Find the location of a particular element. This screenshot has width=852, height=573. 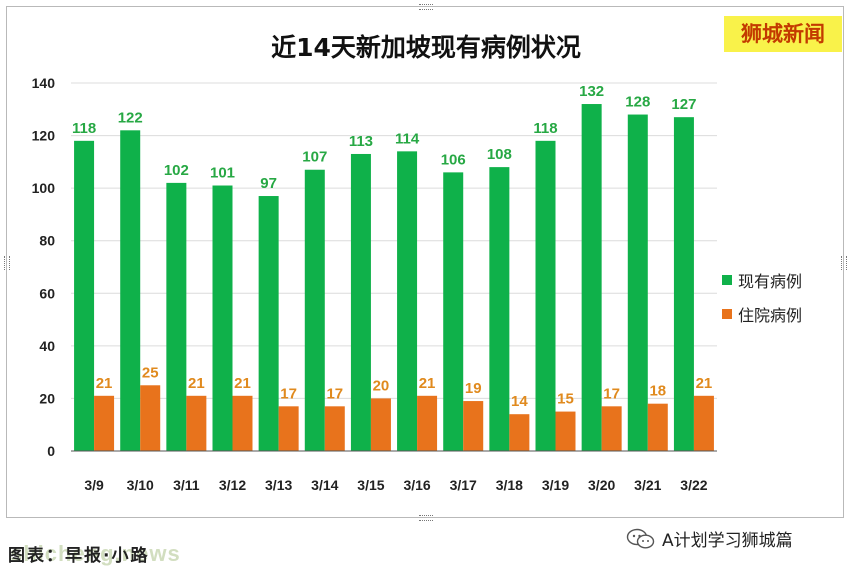

data-label-existing: 102 is located at coordinates (176, 170).